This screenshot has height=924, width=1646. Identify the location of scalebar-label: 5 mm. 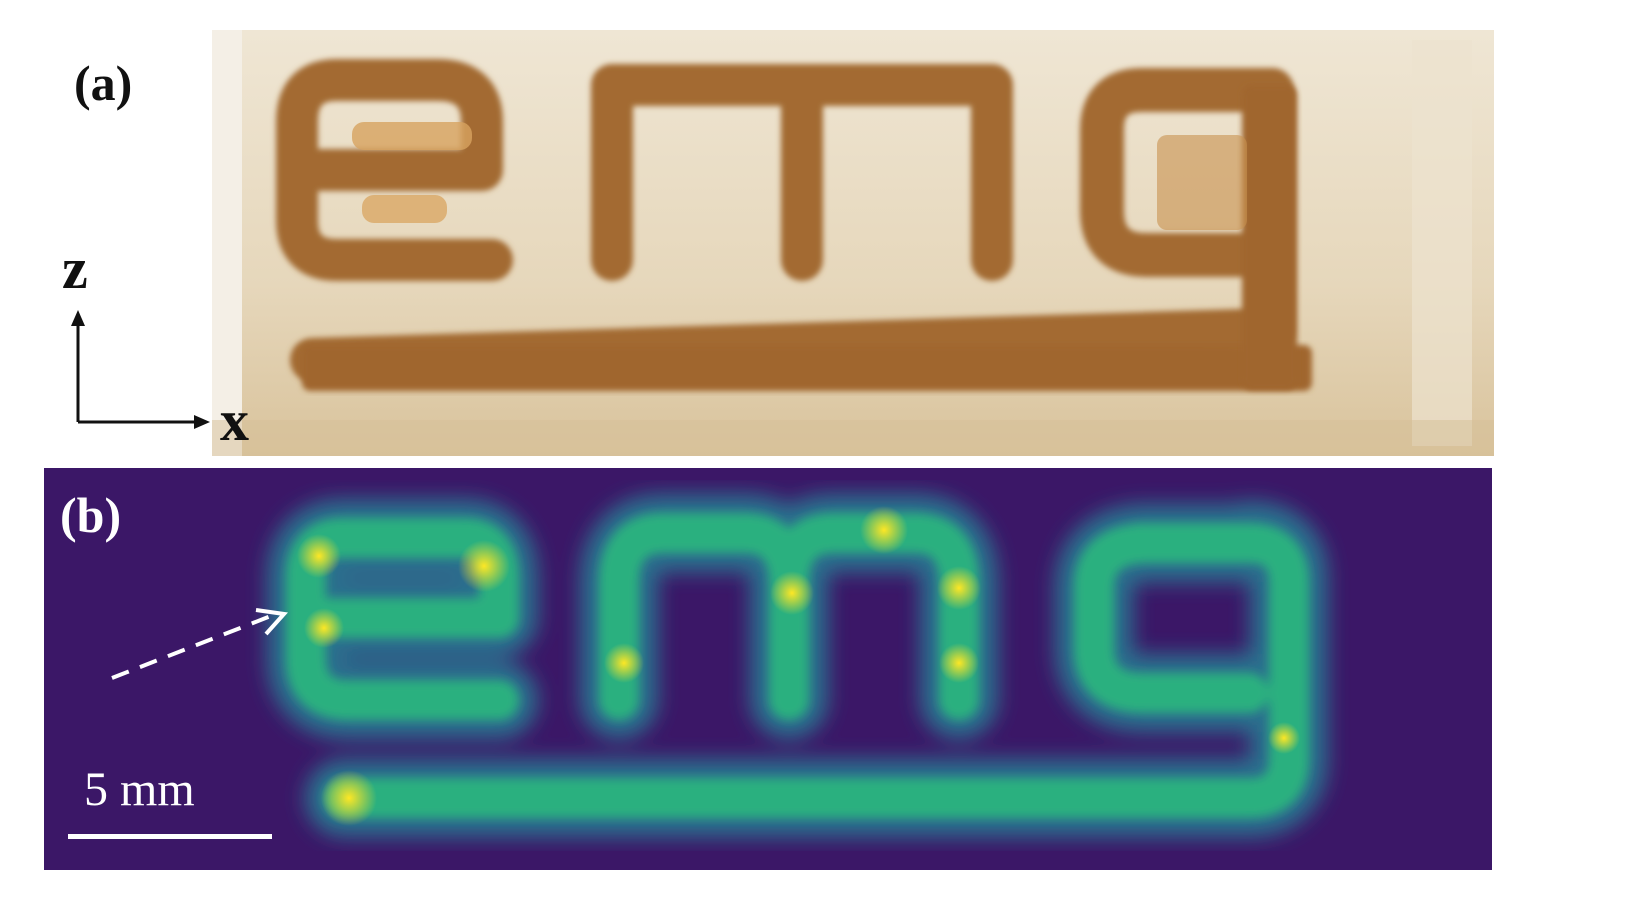
(139, 789).